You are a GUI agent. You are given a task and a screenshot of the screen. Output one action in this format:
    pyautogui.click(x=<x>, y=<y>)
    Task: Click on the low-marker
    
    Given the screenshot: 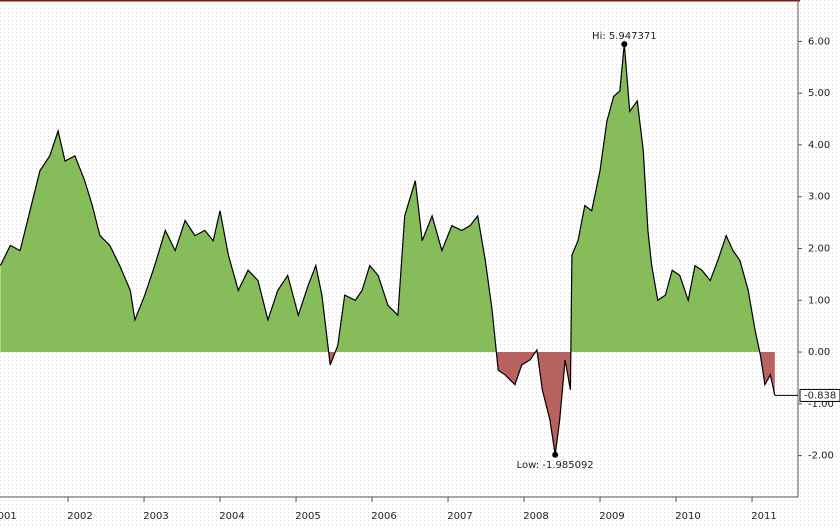 What is the action you would take?
    pyautogui.click(x=555, y=454)
    